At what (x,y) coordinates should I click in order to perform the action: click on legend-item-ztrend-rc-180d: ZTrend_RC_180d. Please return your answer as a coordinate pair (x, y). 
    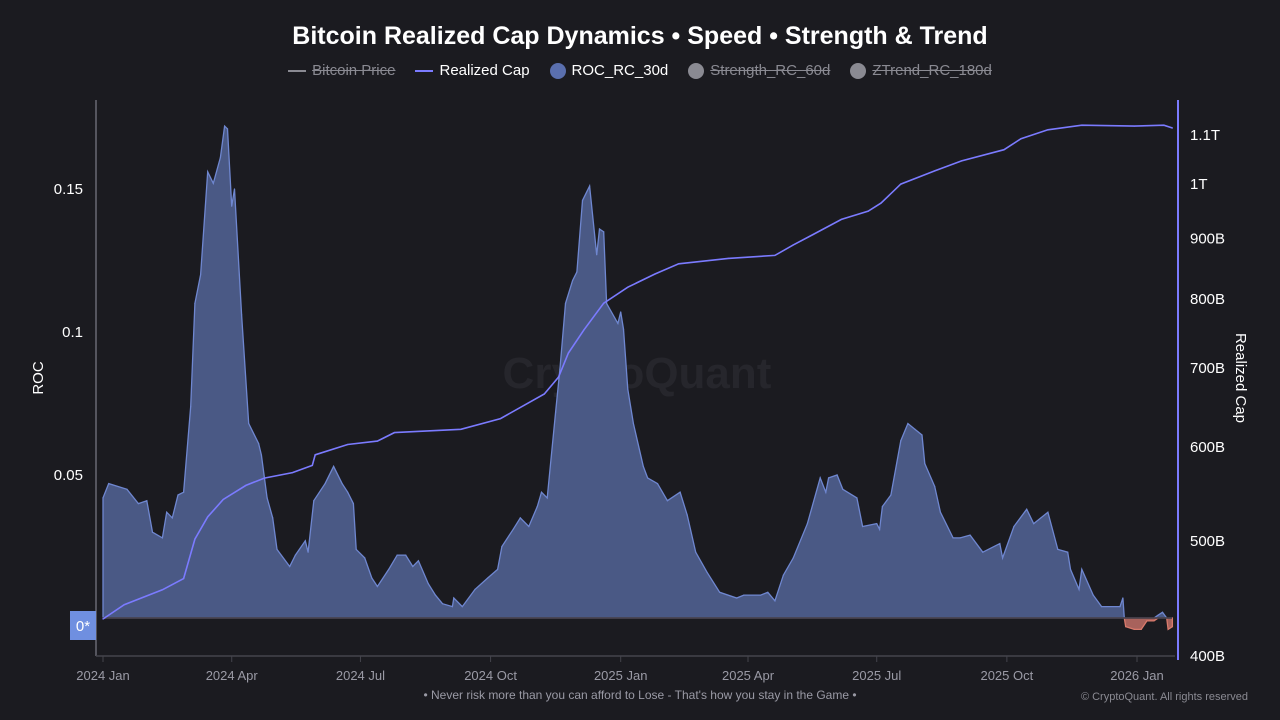
    Looking at the image, I should click on (921, 70).